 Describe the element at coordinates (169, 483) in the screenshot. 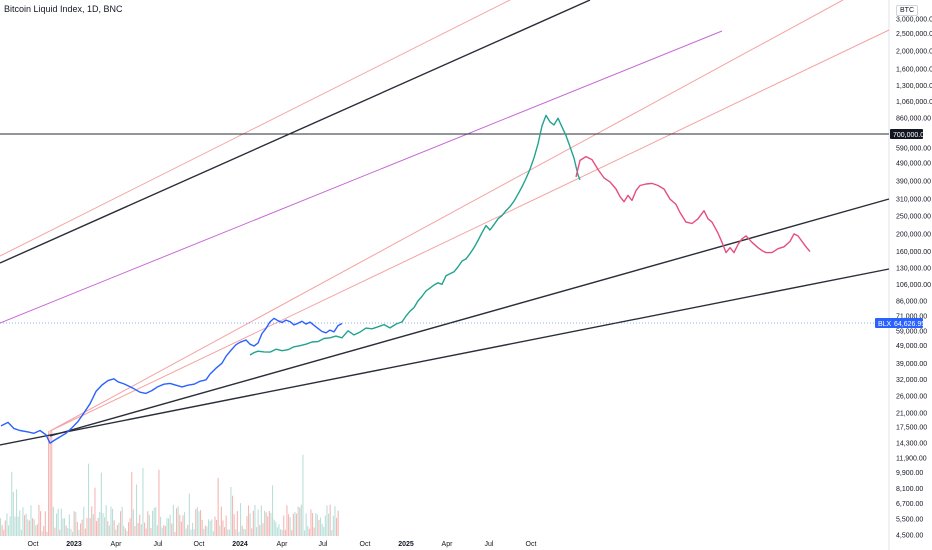

I see `volume-bars` at that location.